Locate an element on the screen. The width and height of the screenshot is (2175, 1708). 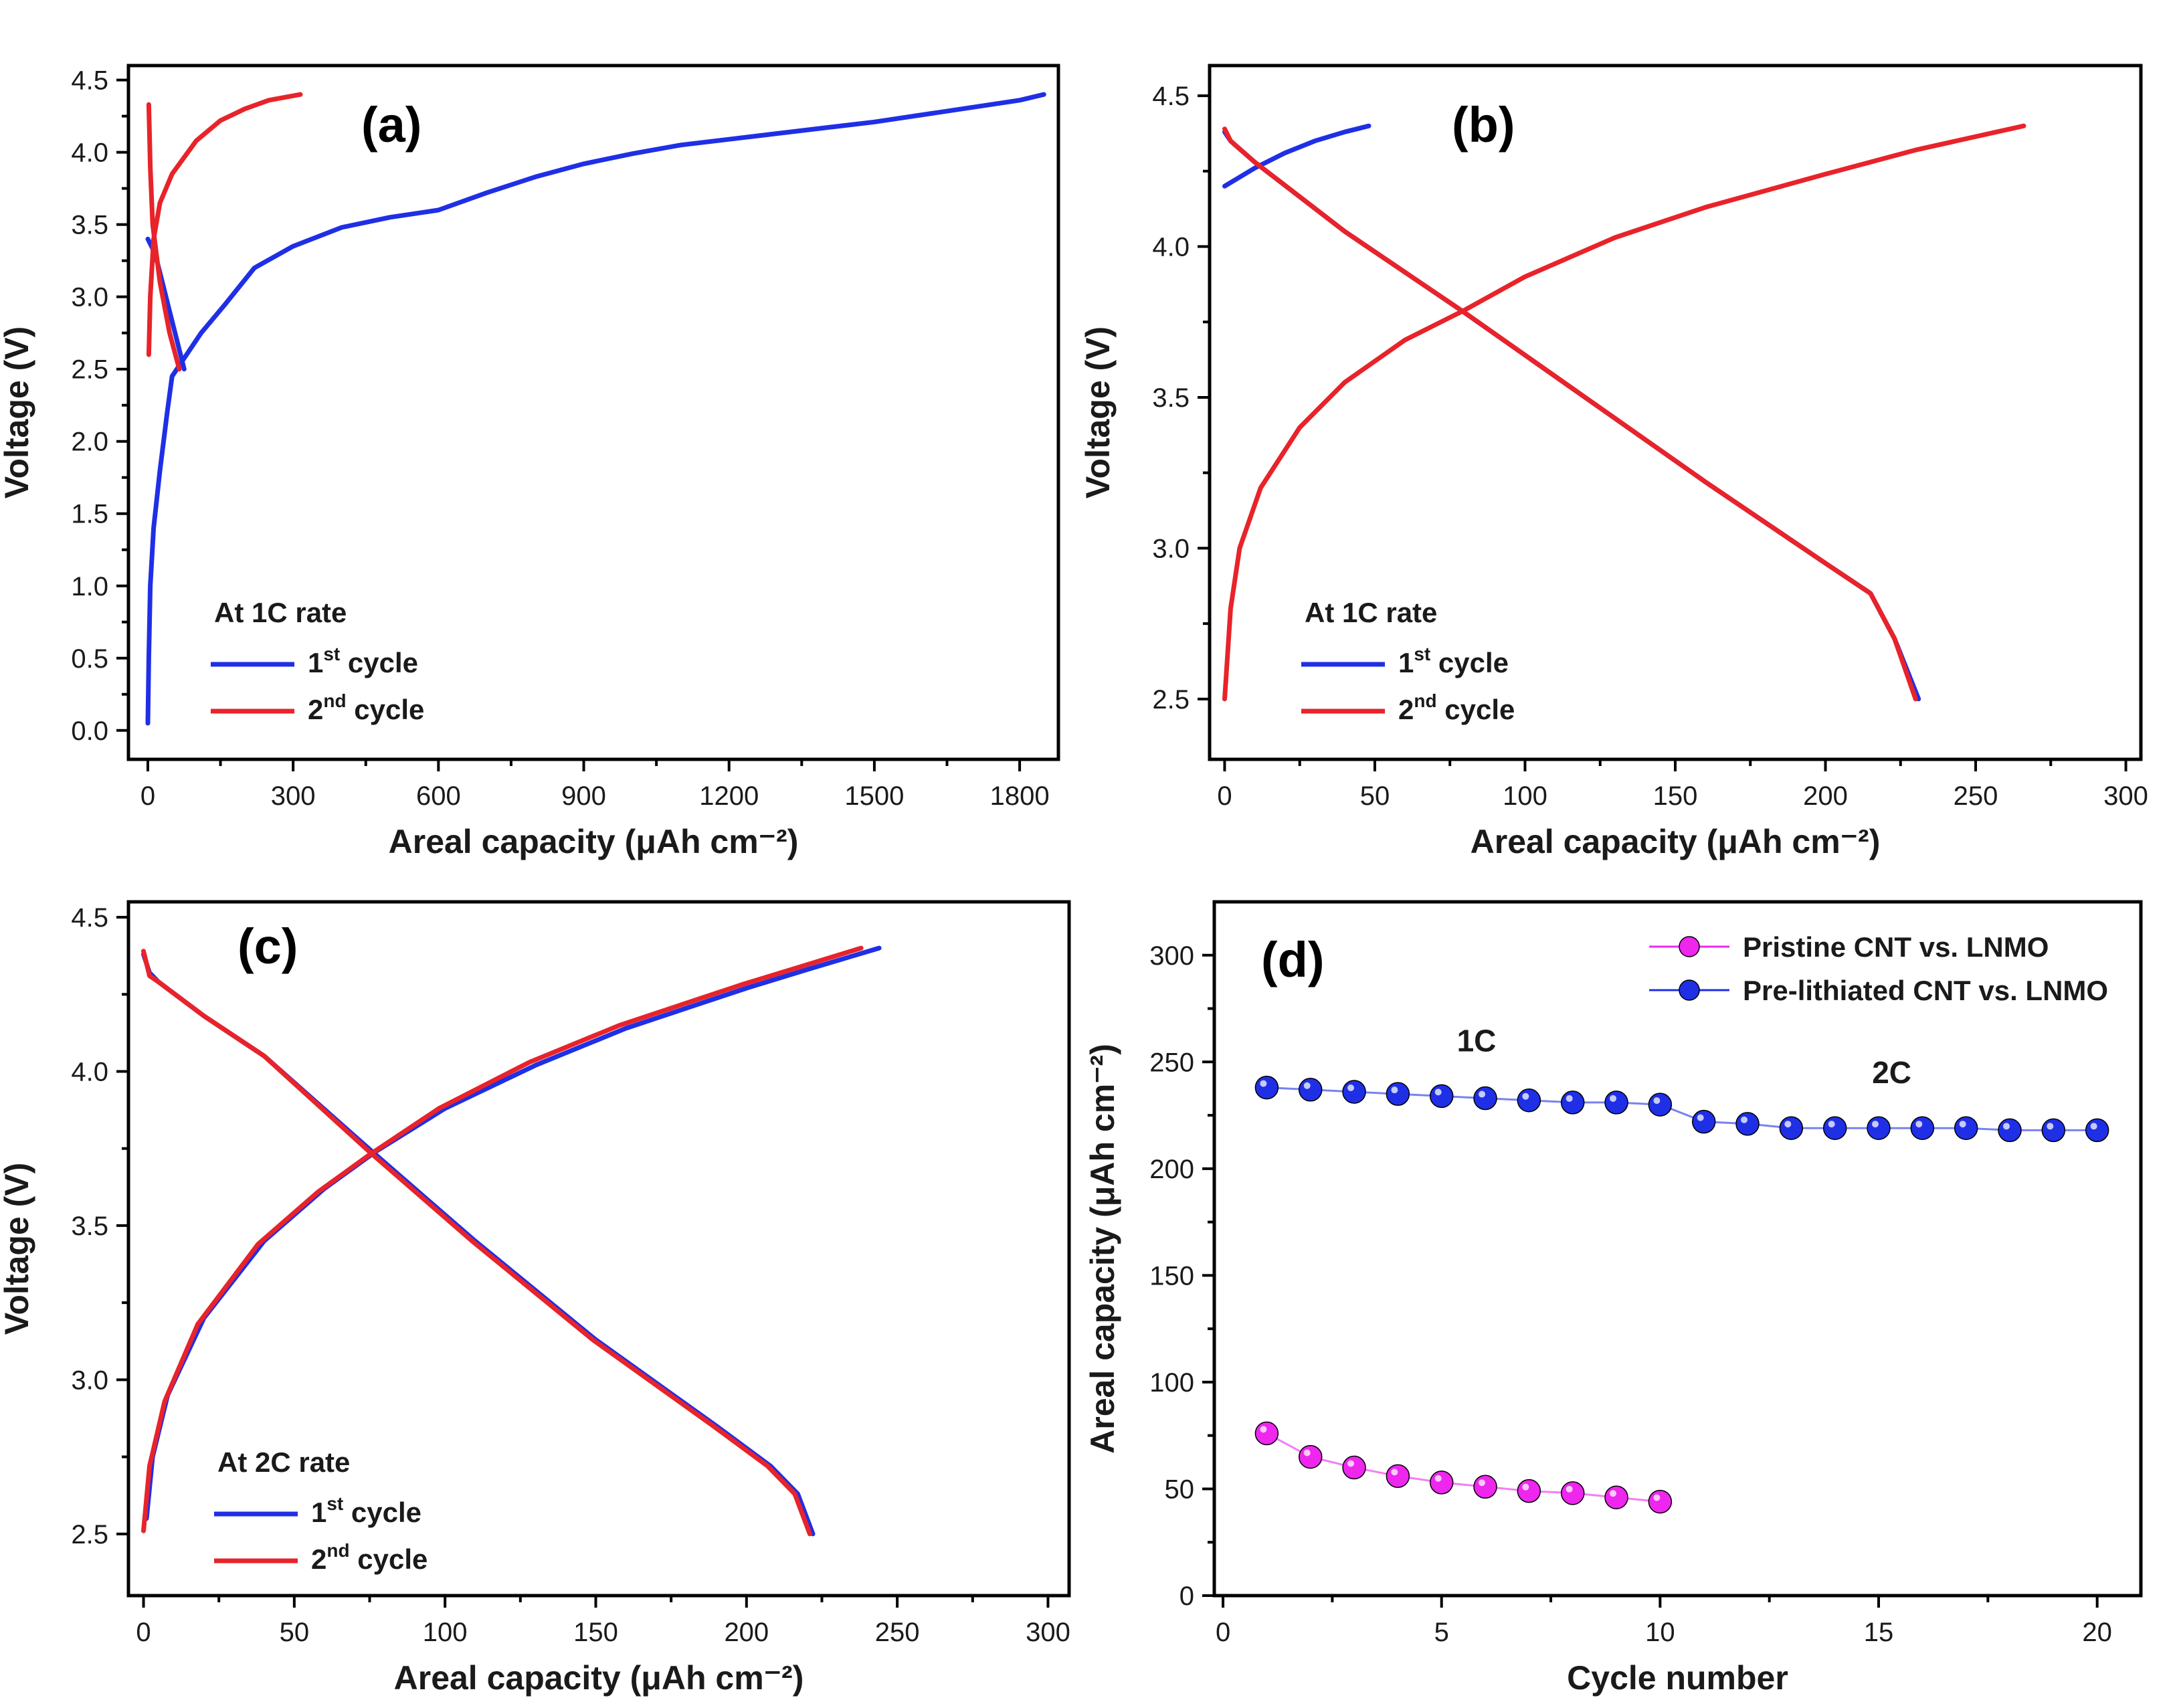
panel-label: (a) is located at coordinates (391, 125).